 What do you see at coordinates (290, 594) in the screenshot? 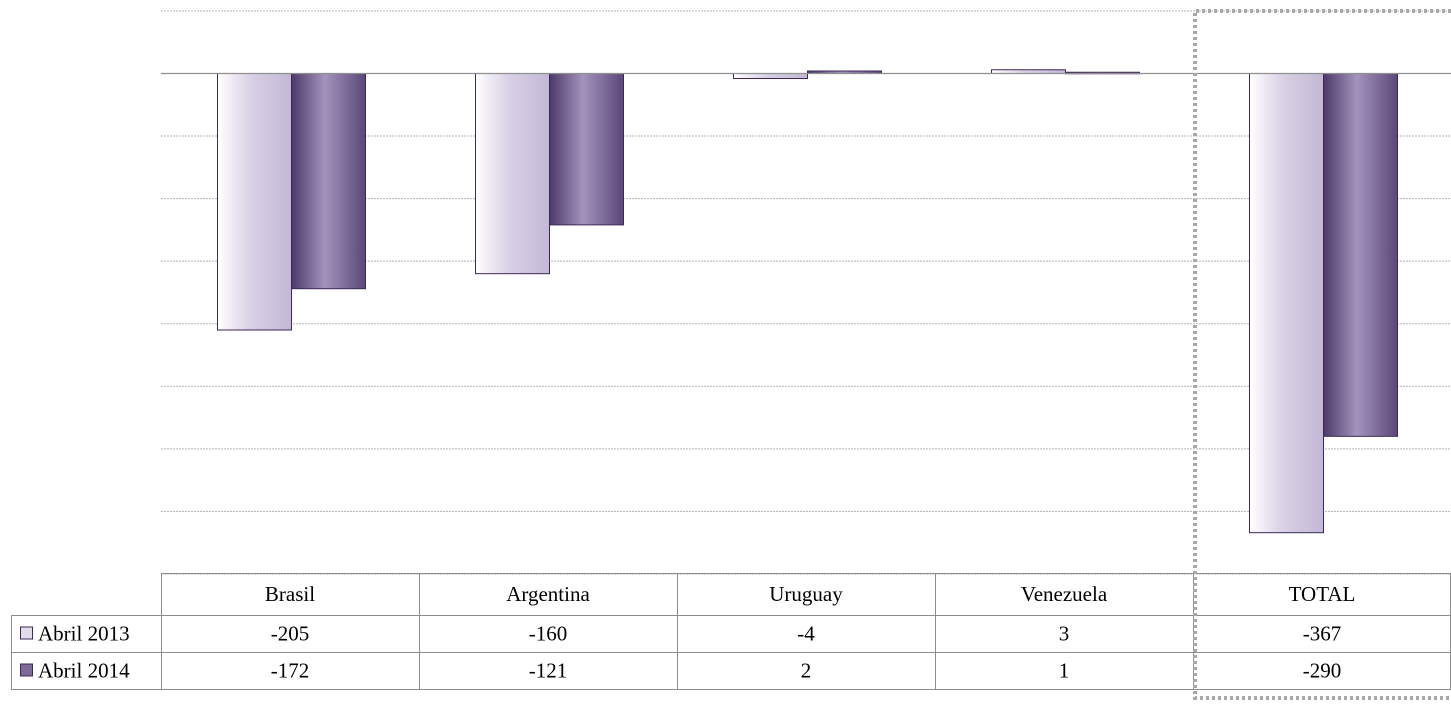
I see `category-label: Brasil` at bounding box center [290, 594].